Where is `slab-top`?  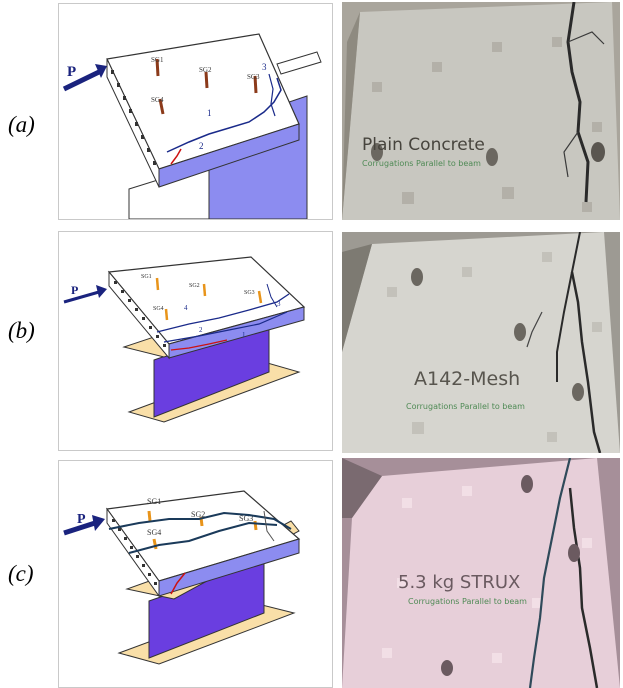 slab-top is located at coordinates (206, 300).